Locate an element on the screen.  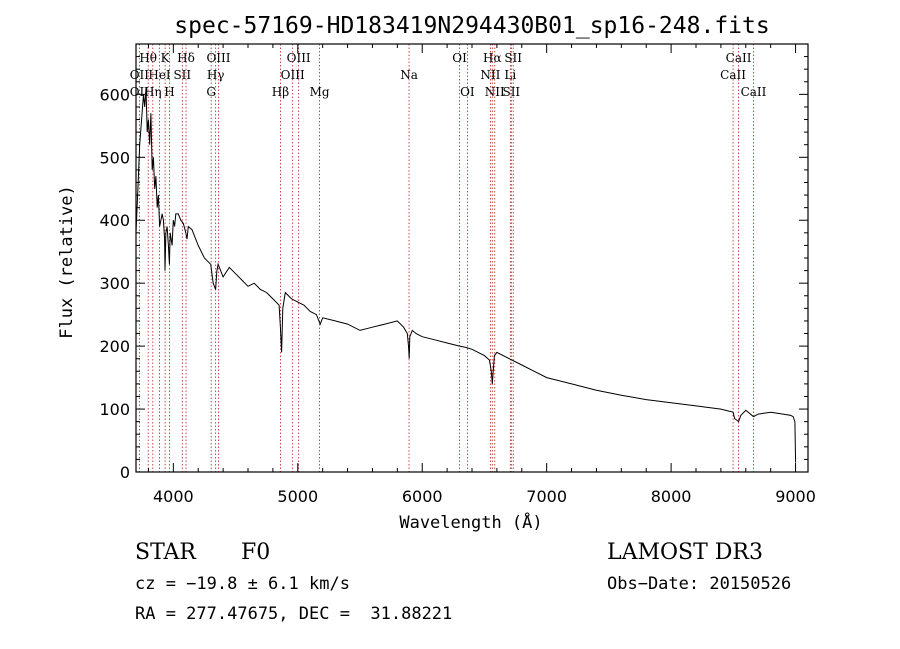
x-tick-label: 7000 is located at coordinates (546, 496).